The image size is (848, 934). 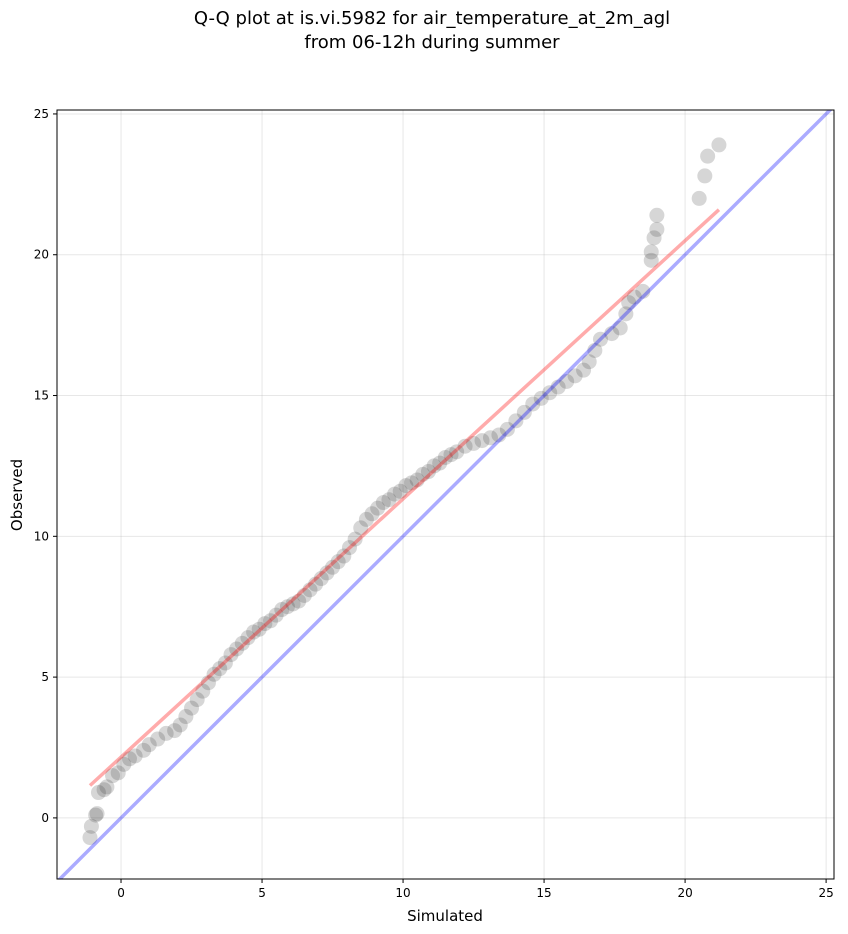 I want to click on x-axis-label: Simulated, so click(x=445, y=916).